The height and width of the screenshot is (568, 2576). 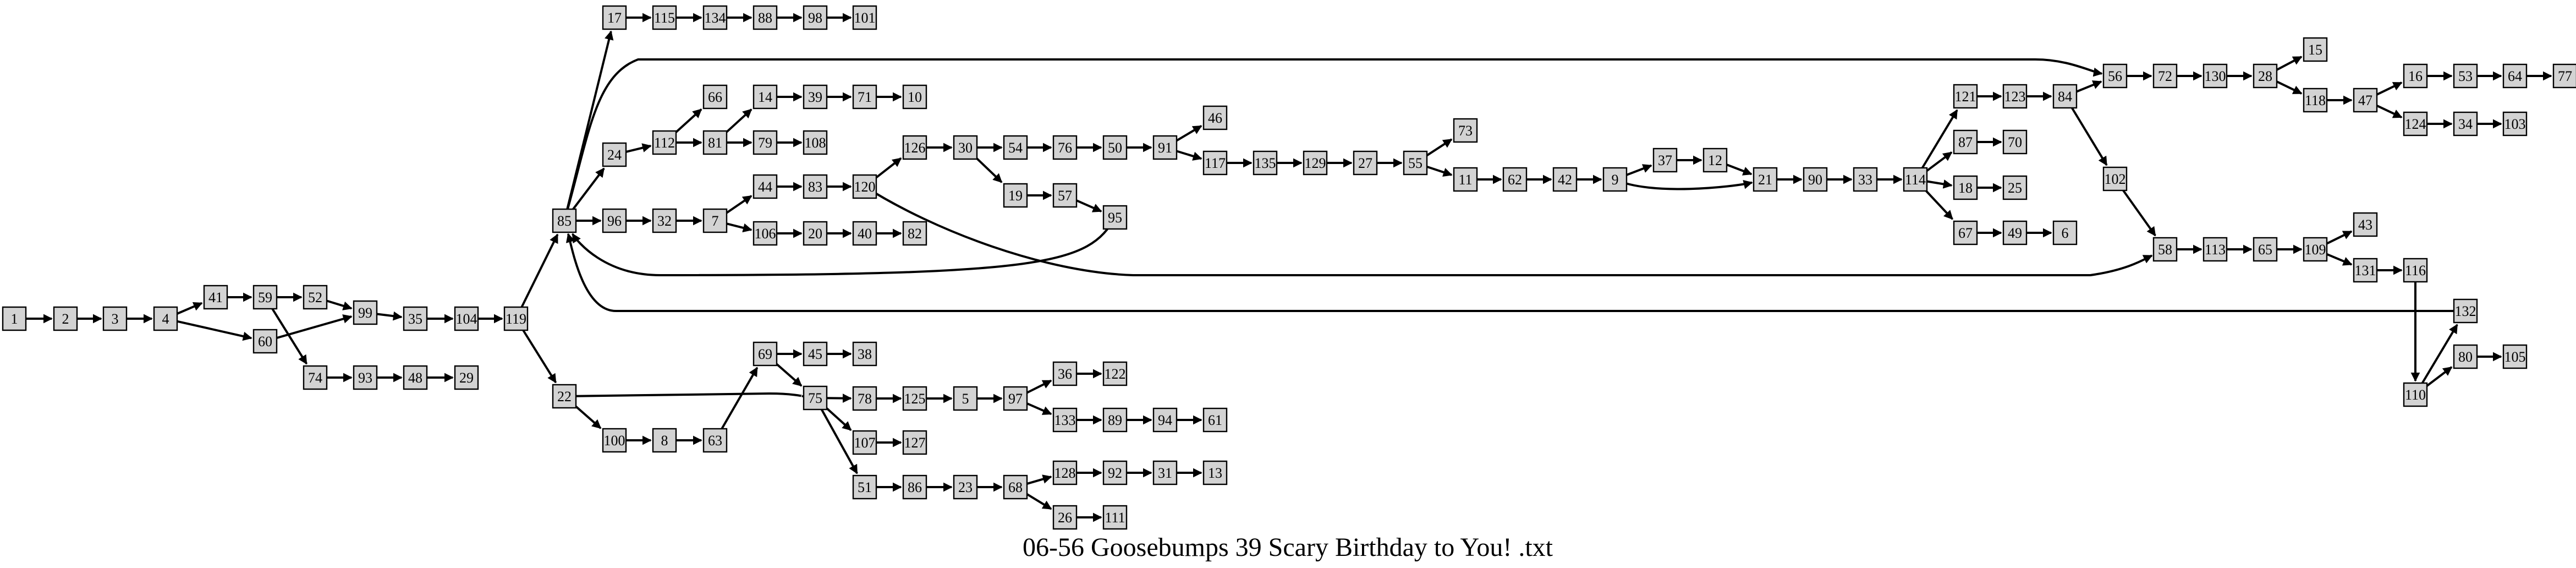 What do you see at coordinates (815, 97) in the screenshot?
I see `node-label: 39` at bounding box center [815, 97].